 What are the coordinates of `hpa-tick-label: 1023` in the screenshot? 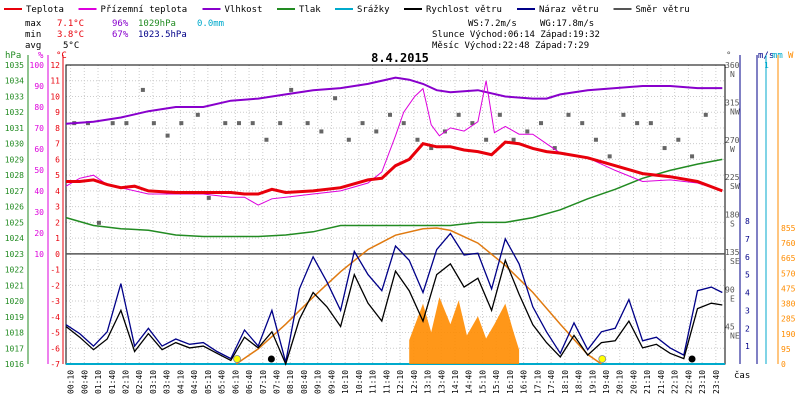 It's located at (14, 254).